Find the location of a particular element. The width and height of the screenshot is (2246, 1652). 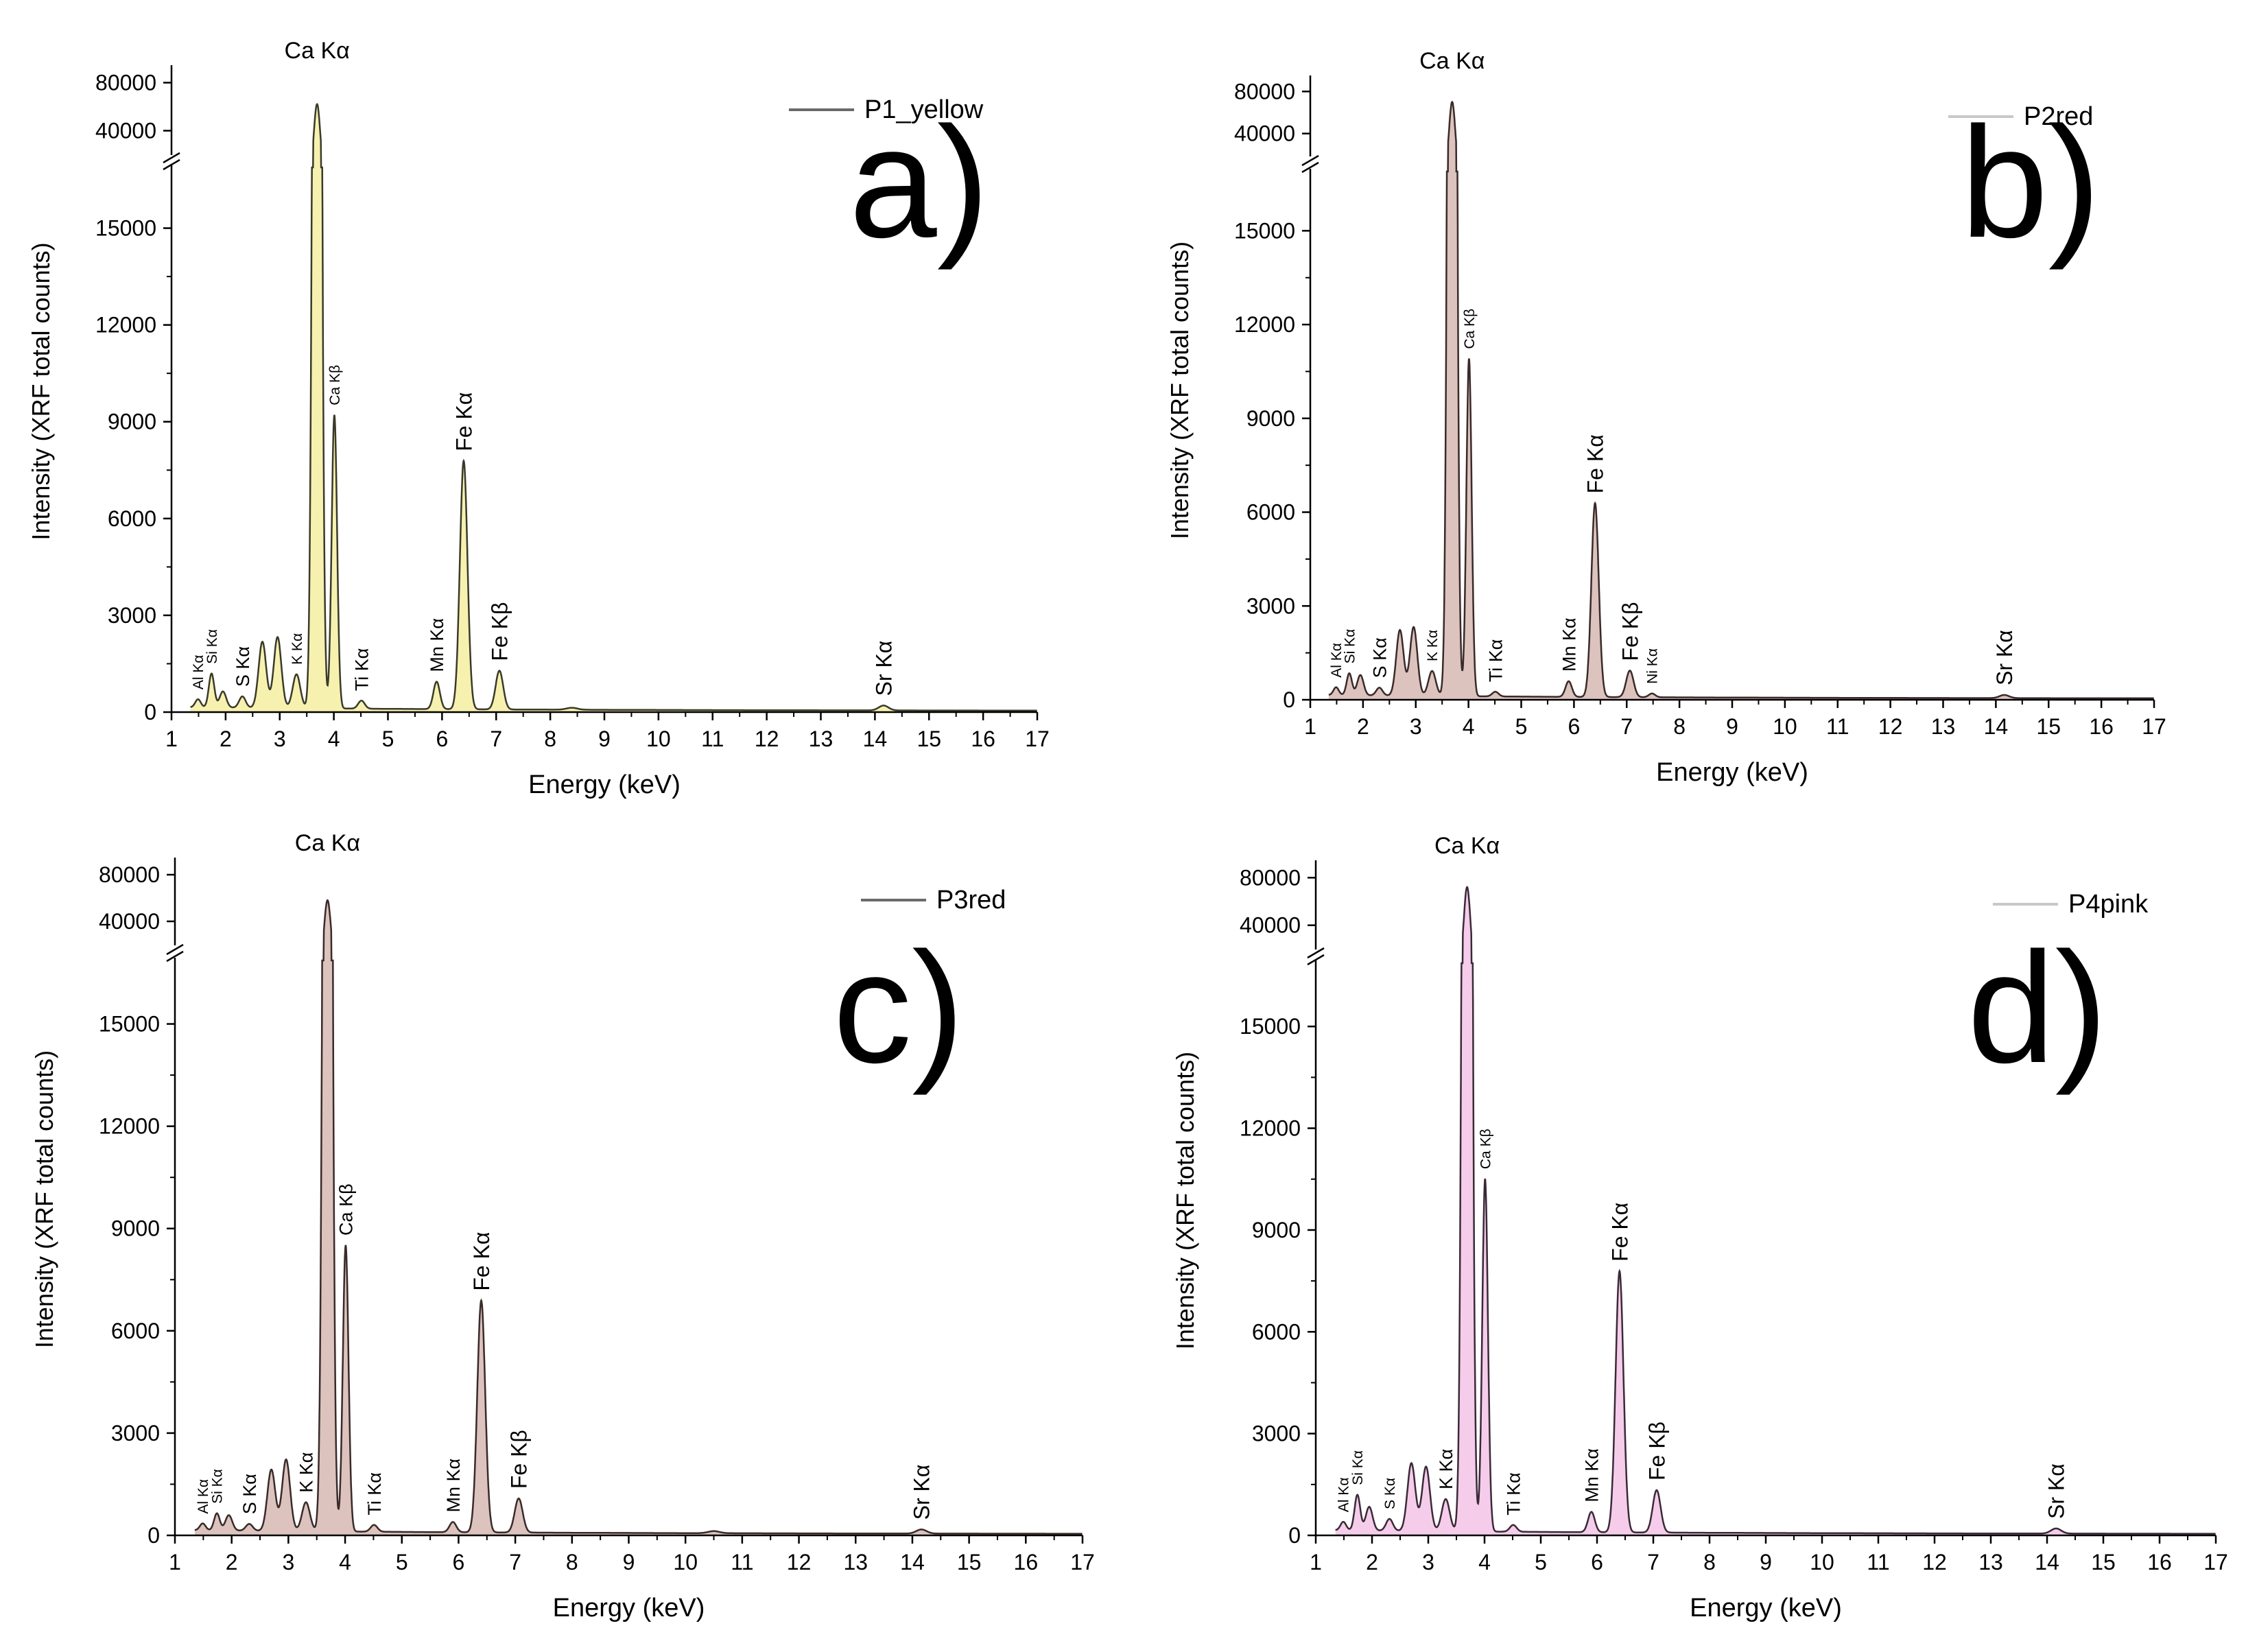

peak-label: K Kα is located at coordinates (306, 1472).